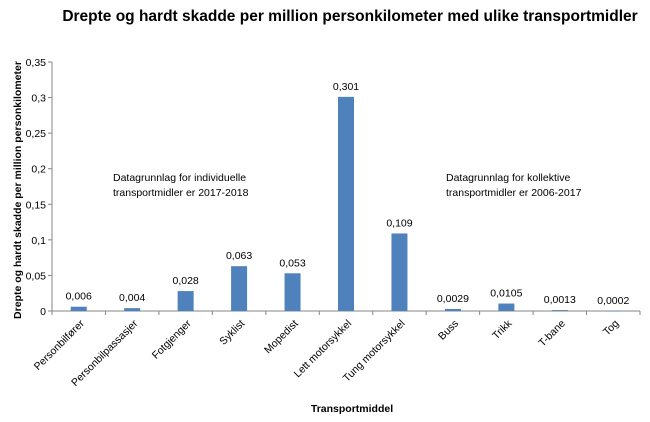 The width and height of the screenshot is (650, 422). What do you see at coordinates (185, 281) in the screenshot?
I see `data-label: 0,028` at bounding box center [185, 281].